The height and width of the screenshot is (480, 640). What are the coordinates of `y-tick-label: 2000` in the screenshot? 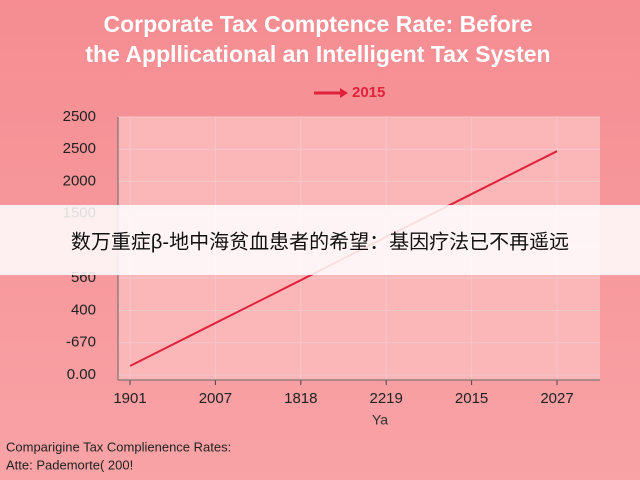 It's located at (79, 180).